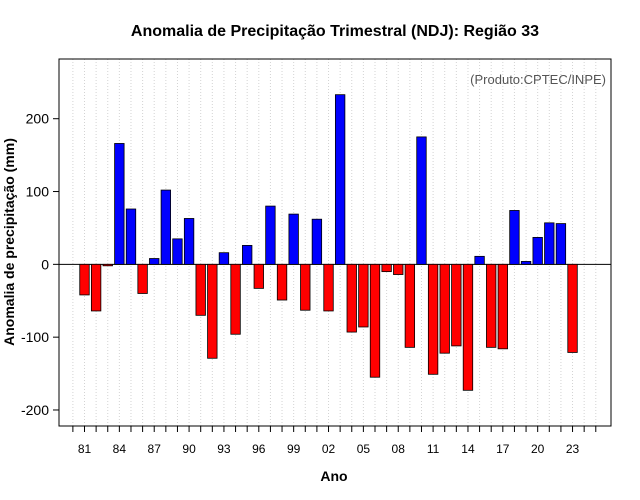 Image resolution: width=640 pixels, height=500 pixels. What do you see at coordinates (35, 337) in the screenshot?
I see `y-tick-label: -100` at bounding box center [35, 337].